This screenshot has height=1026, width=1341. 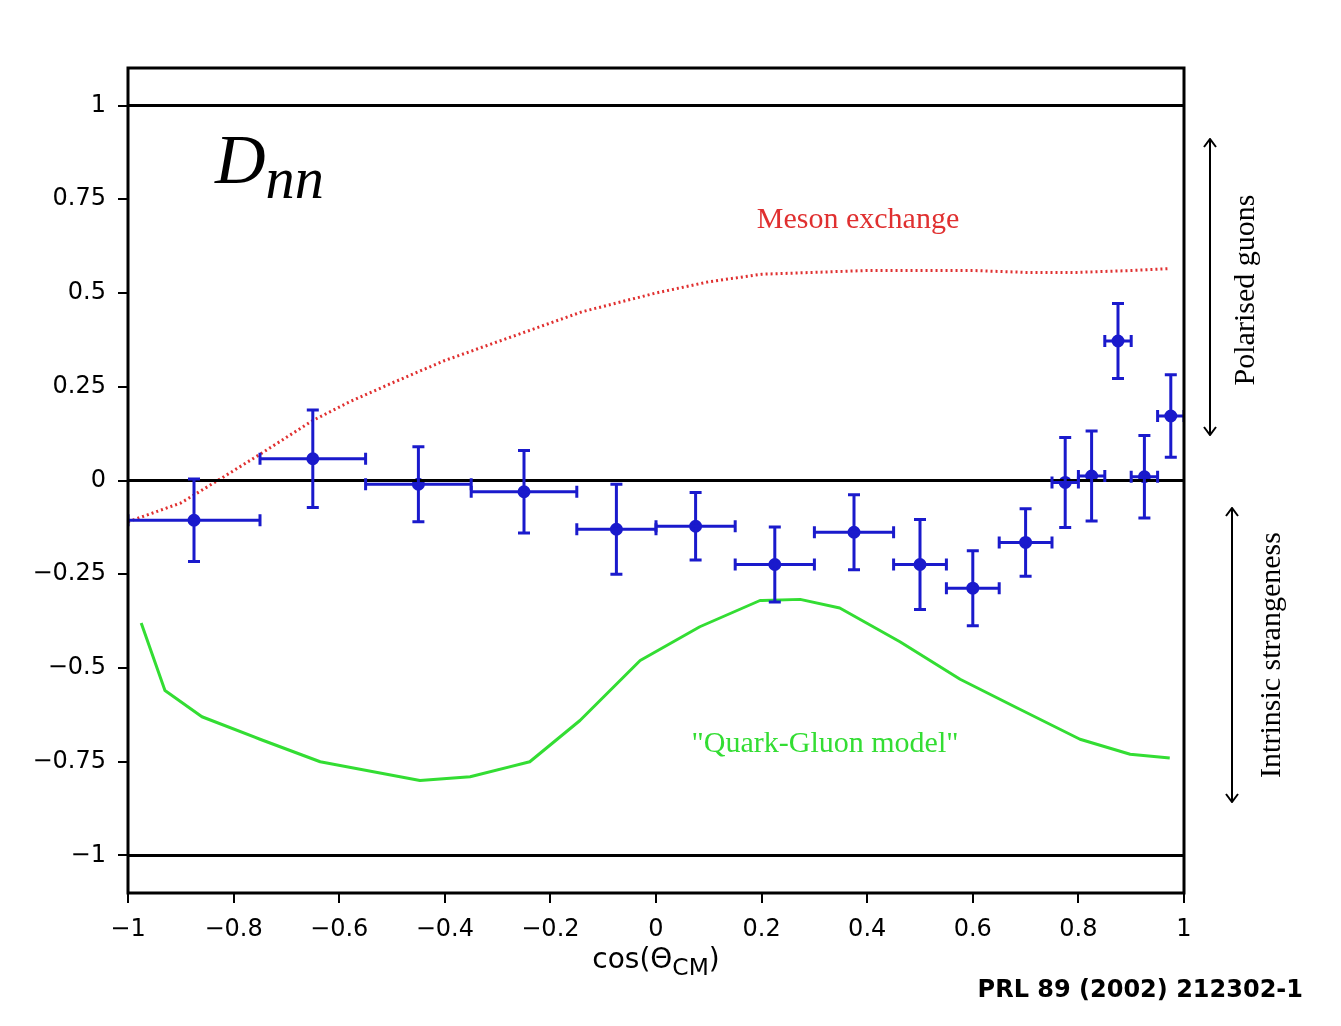 What do you see at coordinates (128, 927) in the screenshot?
I see `x-tick-label: −1` at bounding box center [128, 927].